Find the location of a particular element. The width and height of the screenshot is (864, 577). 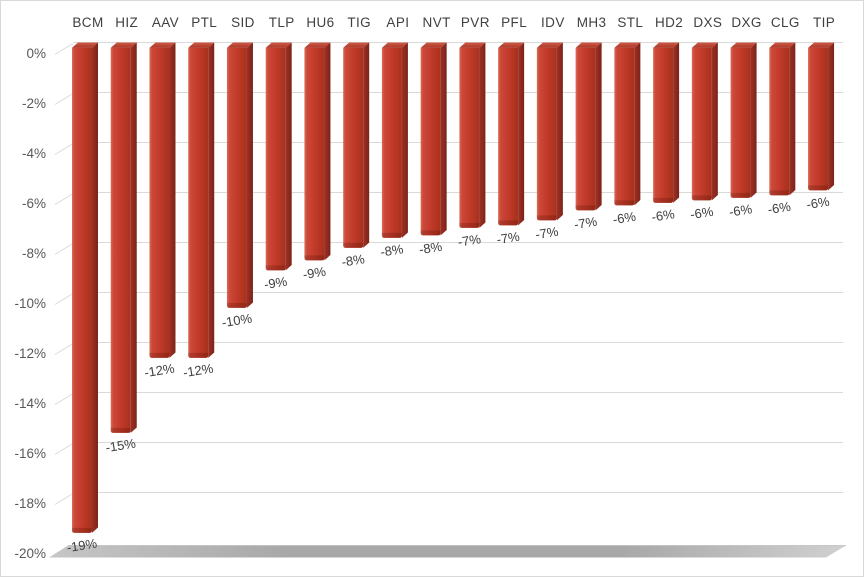

bar-API is located at coordinates (394, 140).